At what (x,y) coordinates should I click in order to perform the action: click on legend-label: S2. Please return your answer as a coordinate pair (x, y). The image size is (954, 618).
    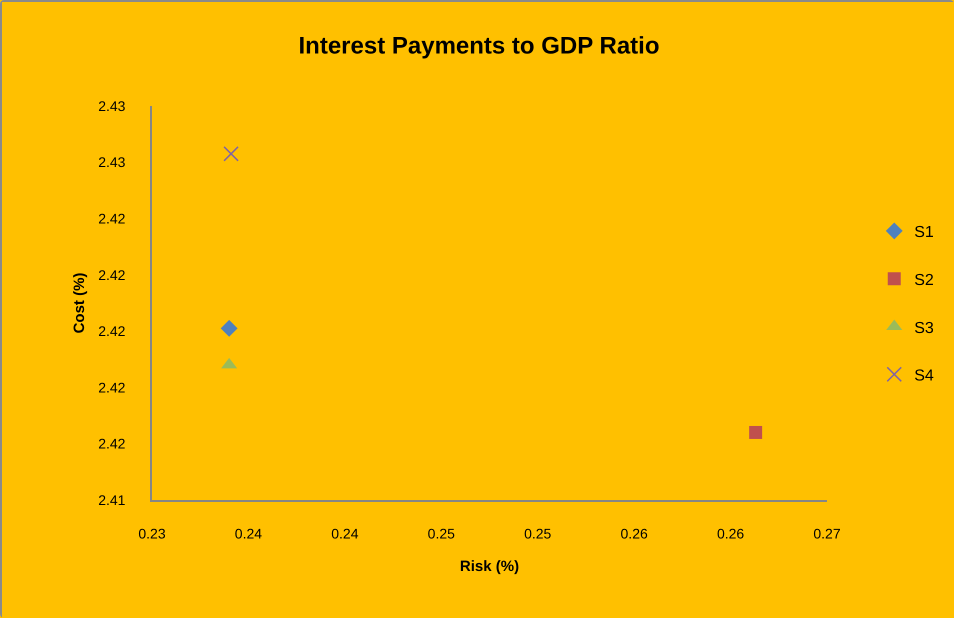
    Looking at the image, I should click on (924, 280).